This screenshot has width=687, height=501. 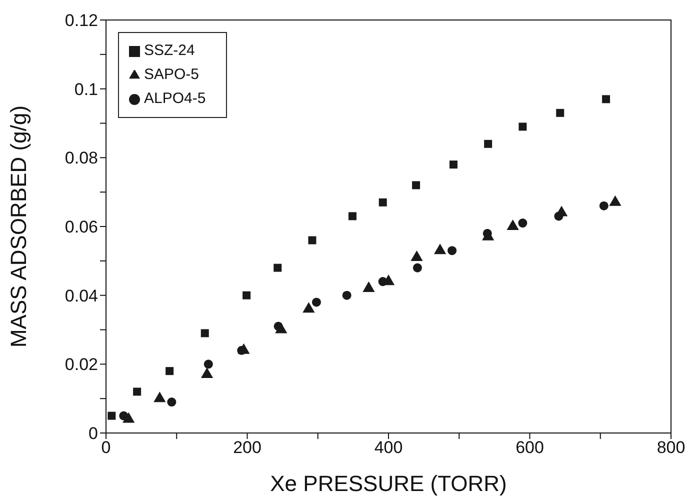 What do you see at coordinates (81, 158) in the screenshot?
I see `y-tick-label: 0.08` at bounding box center [81, 158].